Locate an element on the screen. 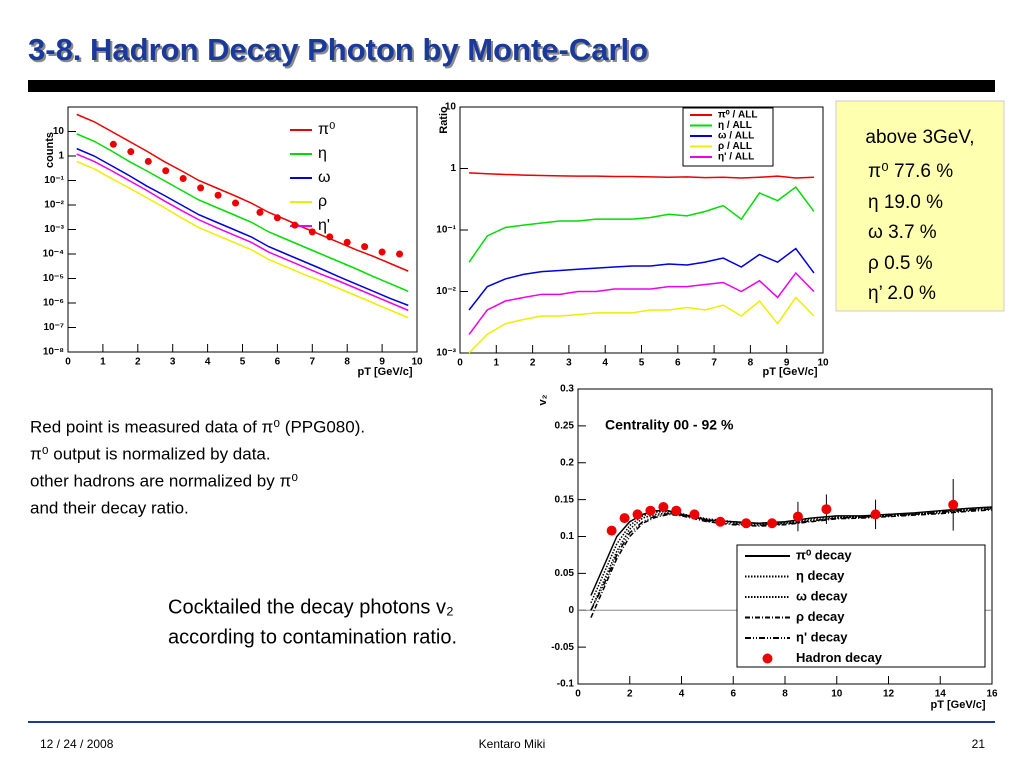 The height and width of the screenshot is (773, 1024). y-tick-label: 0.25 is located at coordinates (565, 426).